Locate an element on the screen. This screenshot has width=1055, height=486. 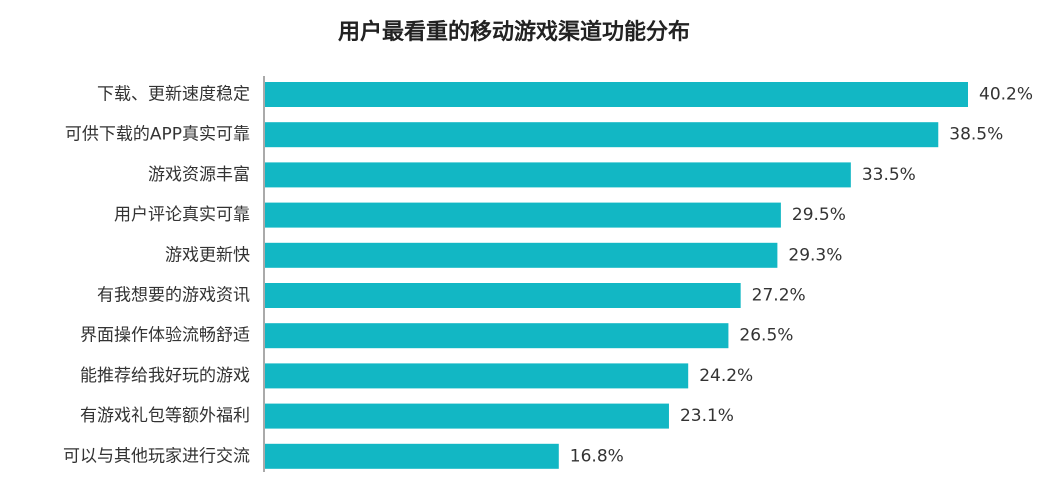
value-label-2: 38.5% is located at coordinates (976, 135).